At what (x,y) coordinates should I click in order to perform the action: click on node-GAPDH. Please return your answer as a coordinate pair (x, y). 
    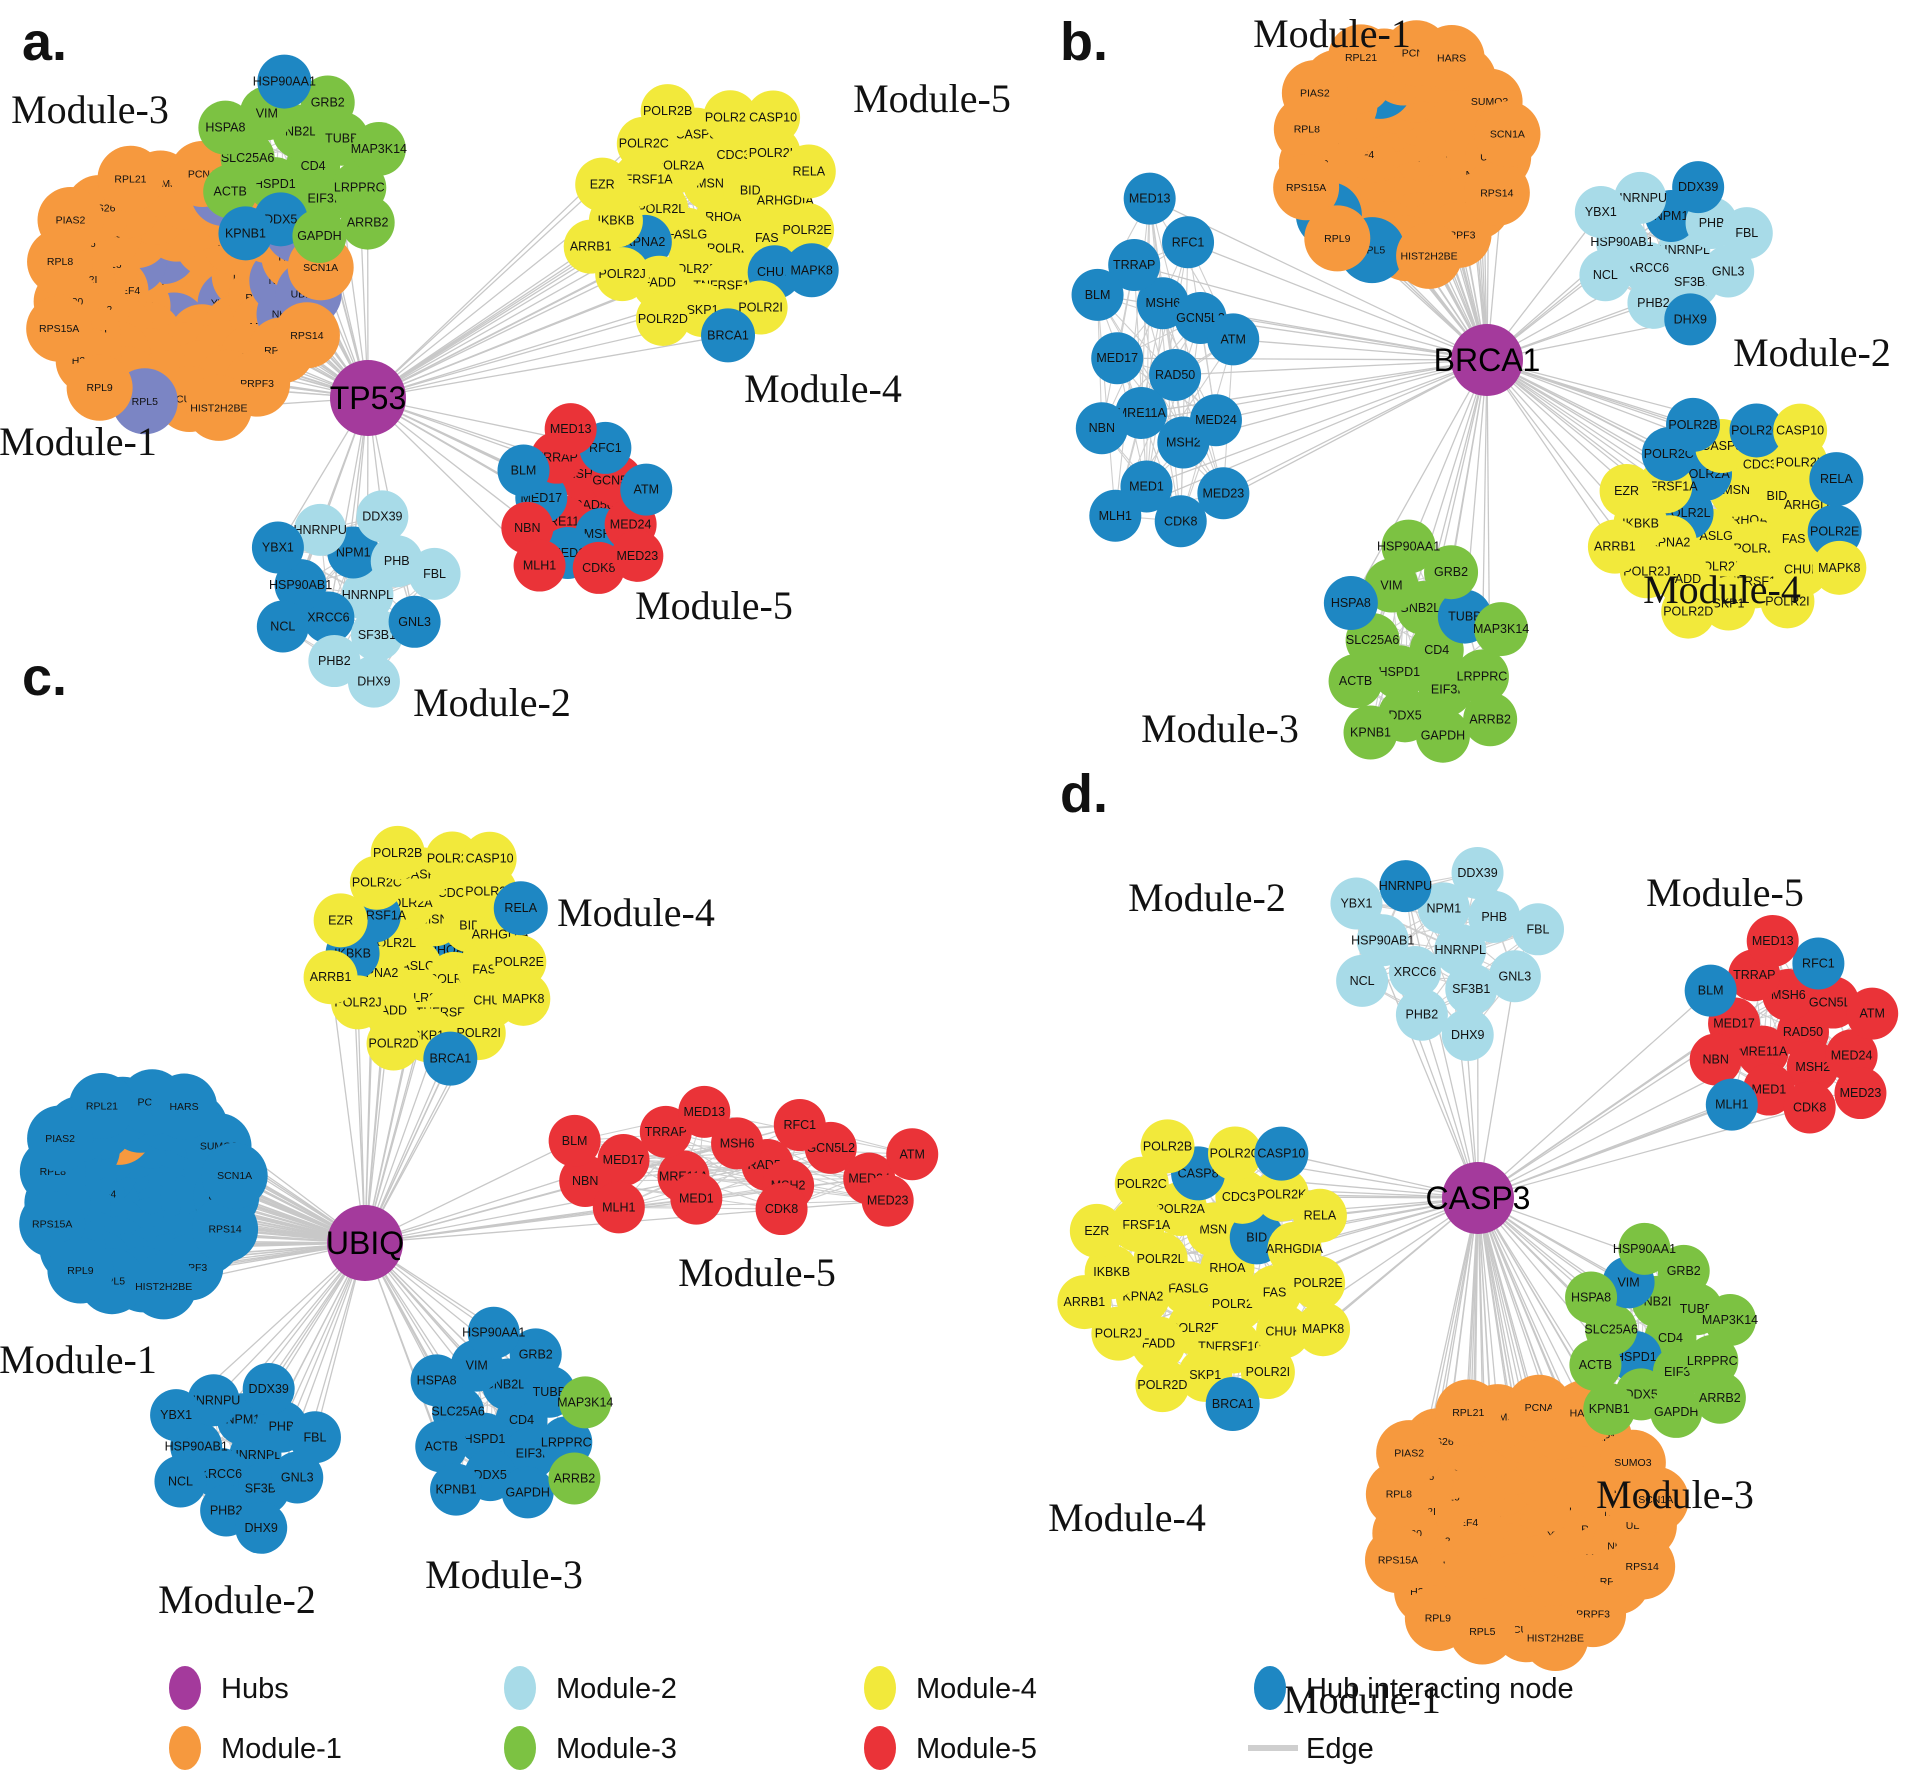
    Looking at the image, I should click on (1676, 1411).